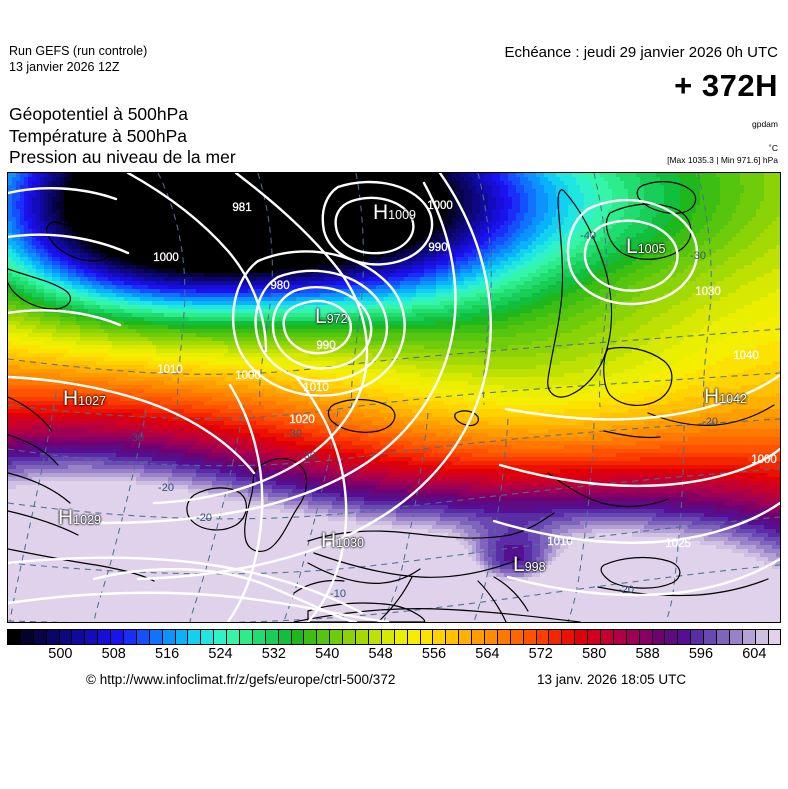  I want to click on lead-time: + 372H, so click(726, 86).